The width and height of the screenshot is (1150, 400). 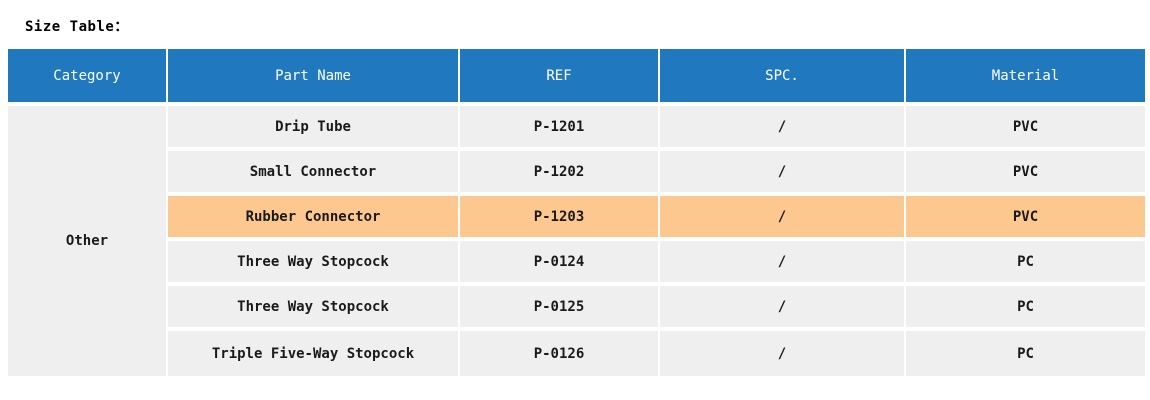 What do you see at coordinates (560, 218) in the screenshot?
I see `ref-cell: P-1203` at bounding box center [560, 218].